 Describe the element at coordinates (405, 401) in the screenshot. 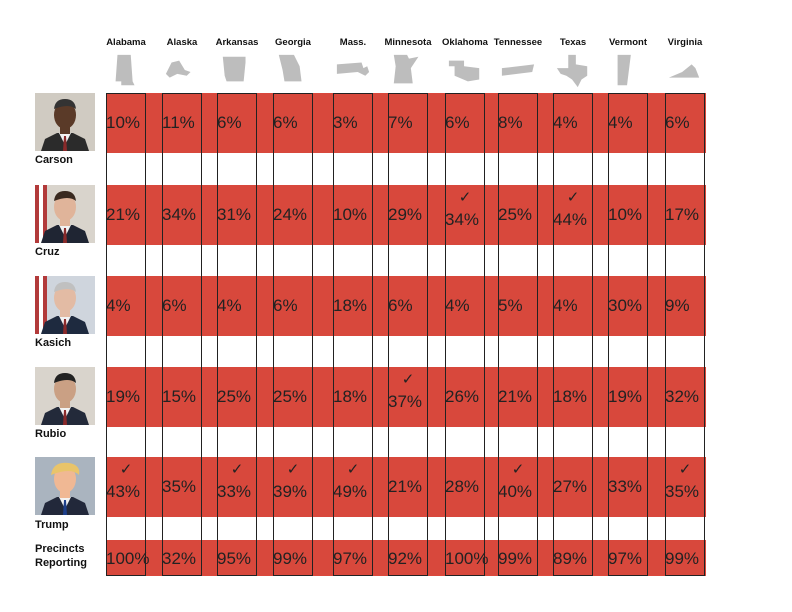

I see `percent-cell: 37%` at that location.